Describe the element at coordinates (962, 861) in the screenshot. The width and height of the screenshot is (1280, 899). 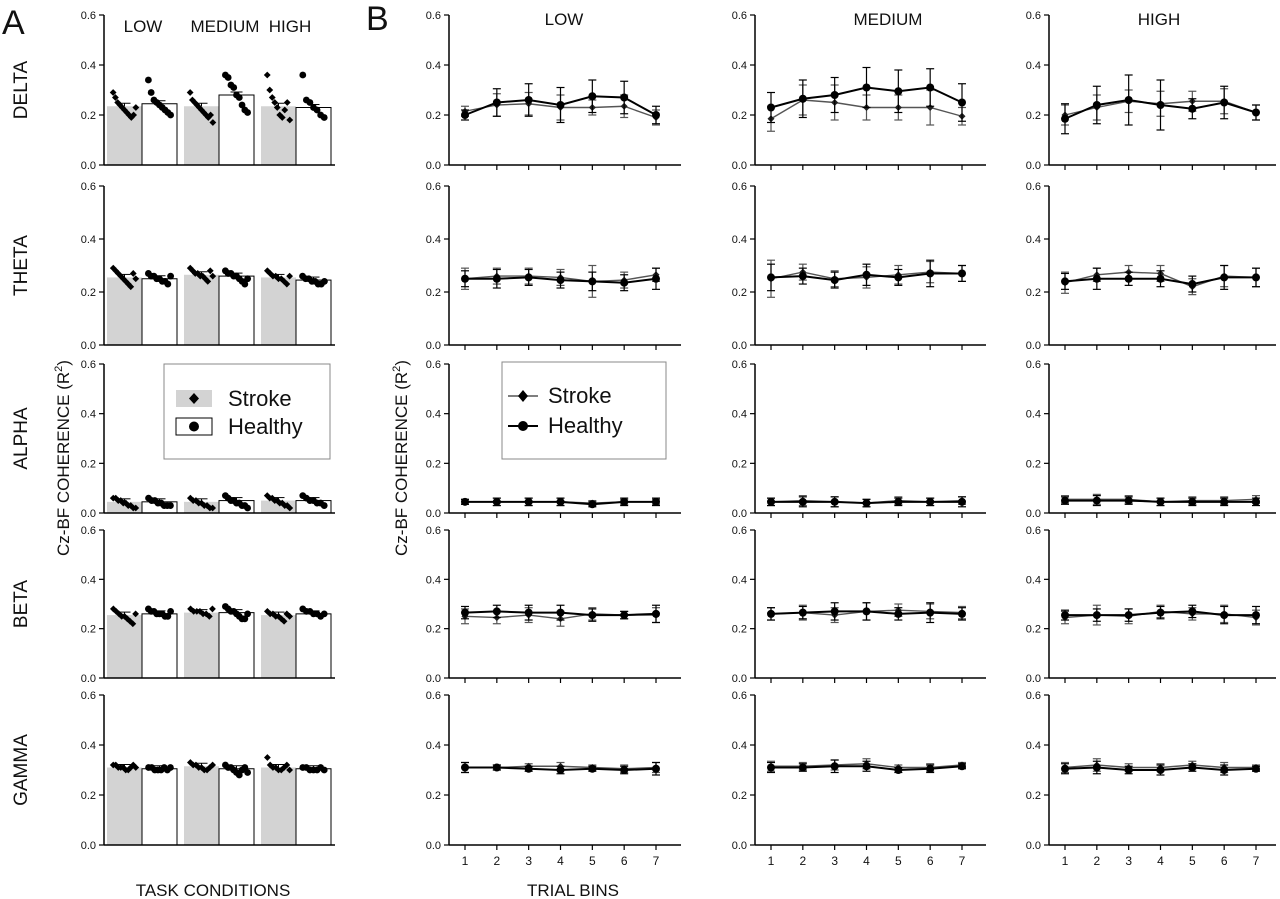
I see `b-gamma-medium-x-tick-label: 7` at that location.